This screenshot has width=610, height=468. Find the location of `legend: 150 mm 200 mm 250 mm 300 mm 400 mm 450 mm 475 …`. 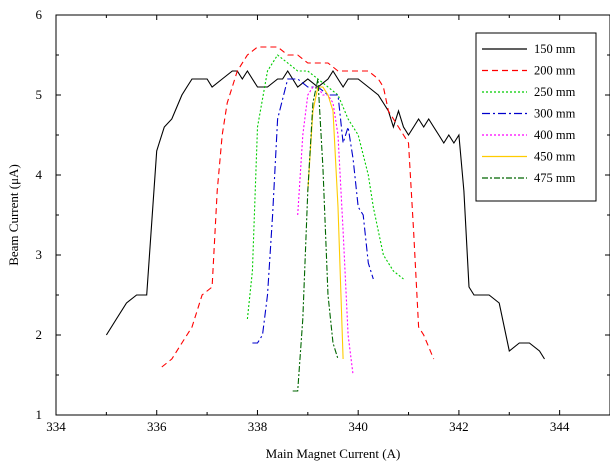

legend: 150 mm 200 mm 250 mm 300 mm 400 mm 450 mm 475 … is located at coordinates (536, 117).